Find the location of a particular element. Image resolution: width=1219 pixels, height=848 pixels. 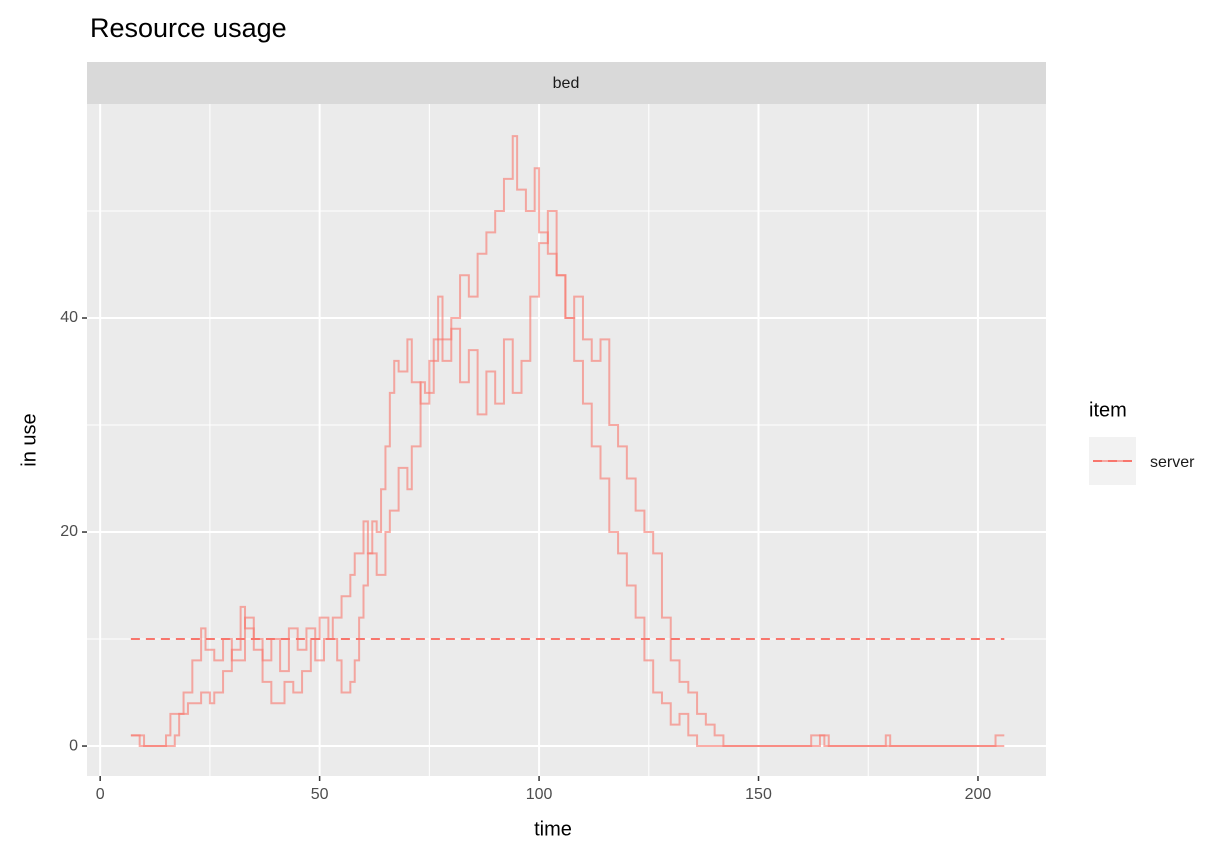

x-tick-label: 150 is located at coordinates (758, 794).